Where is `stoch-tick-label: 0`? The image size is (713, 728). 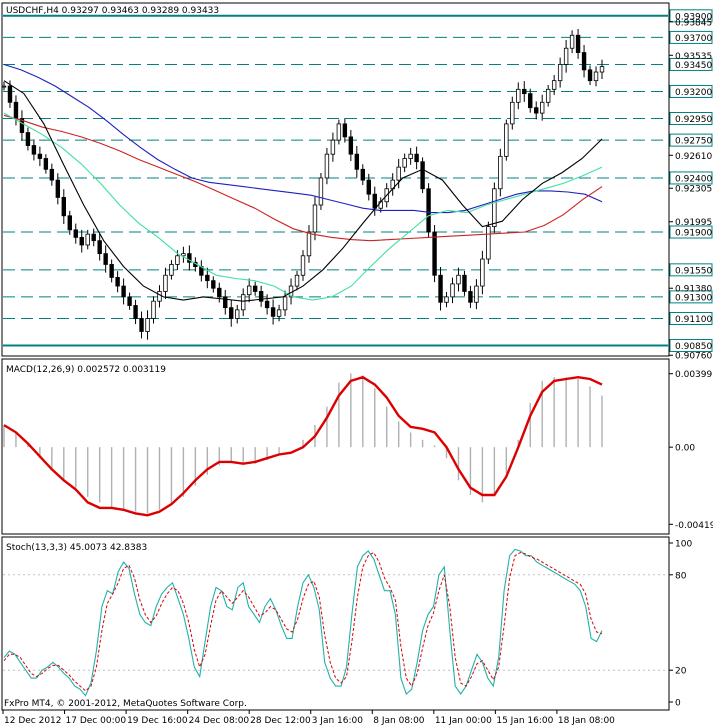 stoch-tick-label: 0 is located at coordinates (678, 704).